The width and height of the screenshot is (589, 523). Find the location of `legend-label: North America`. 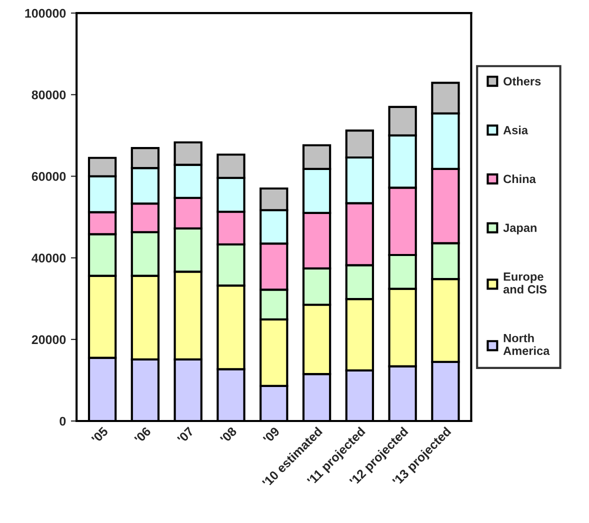

legend-label: North America is located at coordinates (526, 345).